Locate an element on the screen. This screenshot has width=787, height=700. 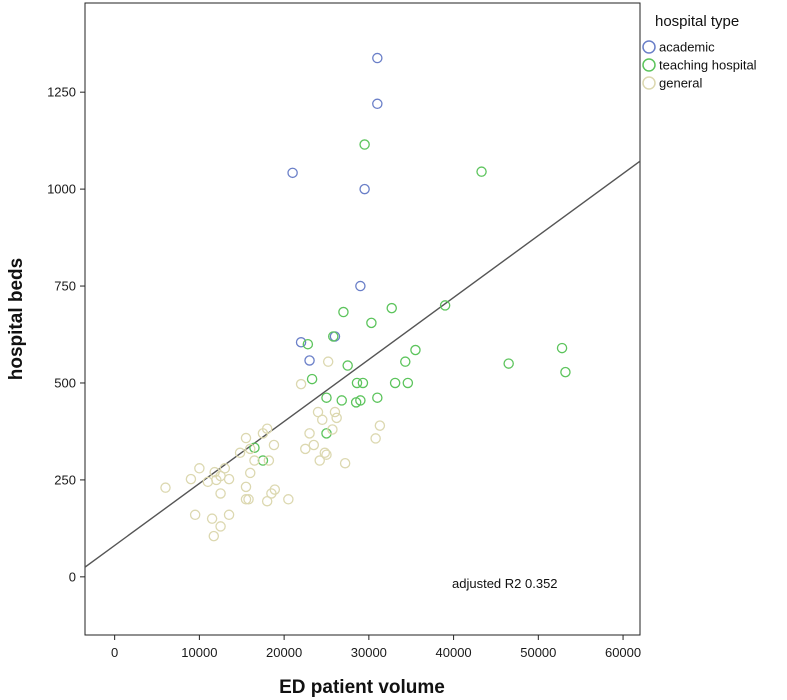
x-tick-label-50000: 50000 is located at coordinates (538, 652).